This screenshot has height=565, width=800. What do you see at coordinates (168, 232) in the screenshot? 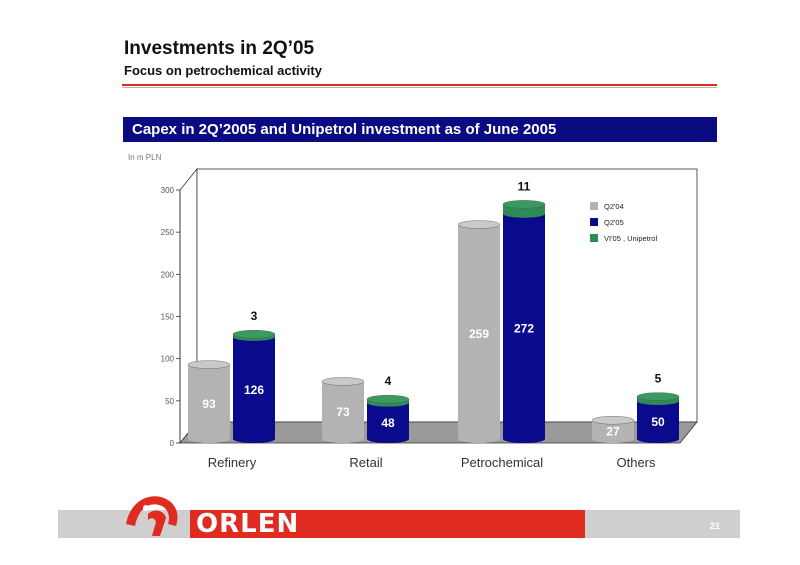
I see `y-tick-label: 250` at bounding box center [168, 232].